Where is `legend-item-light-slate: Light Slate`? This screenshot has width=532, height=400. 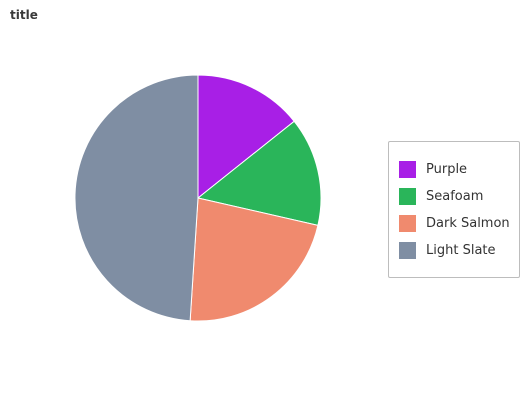 legend-item-light-slate: Light Slate is located at coordinates (447, 250).